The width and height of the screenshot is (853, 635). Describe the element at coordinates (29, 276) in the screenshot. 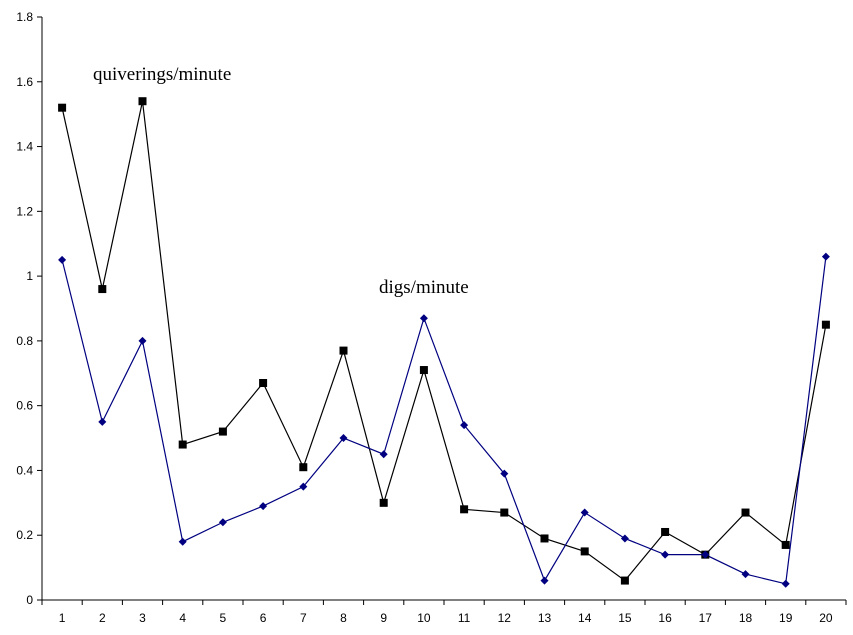

I see `y-tick-label: 1` at that location.